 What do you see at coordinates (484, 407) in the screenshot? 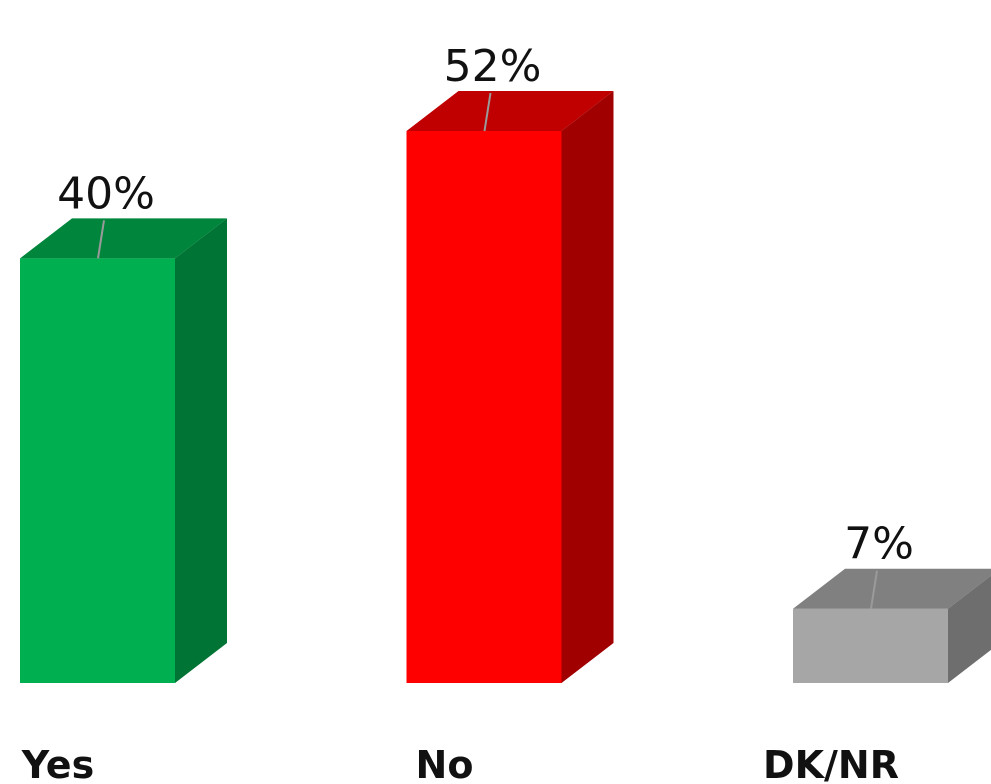
I see `bar-no-front` at bounding box center [484, 407].